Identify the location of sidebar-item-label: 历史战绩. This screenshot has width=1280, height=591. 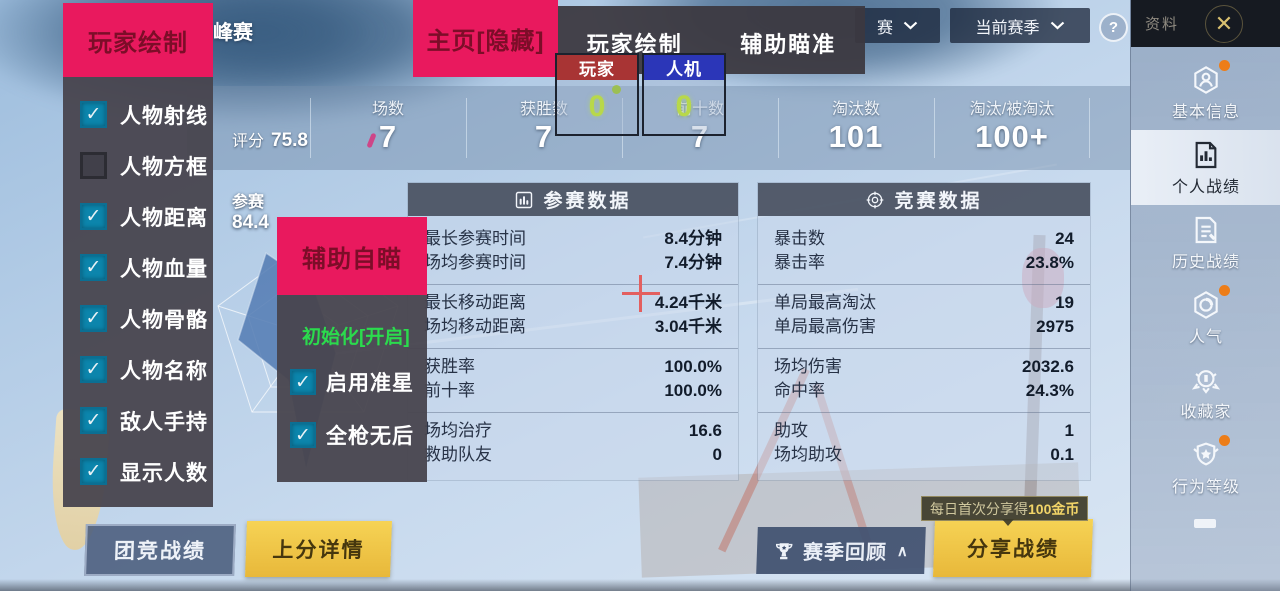
(1205, 262).